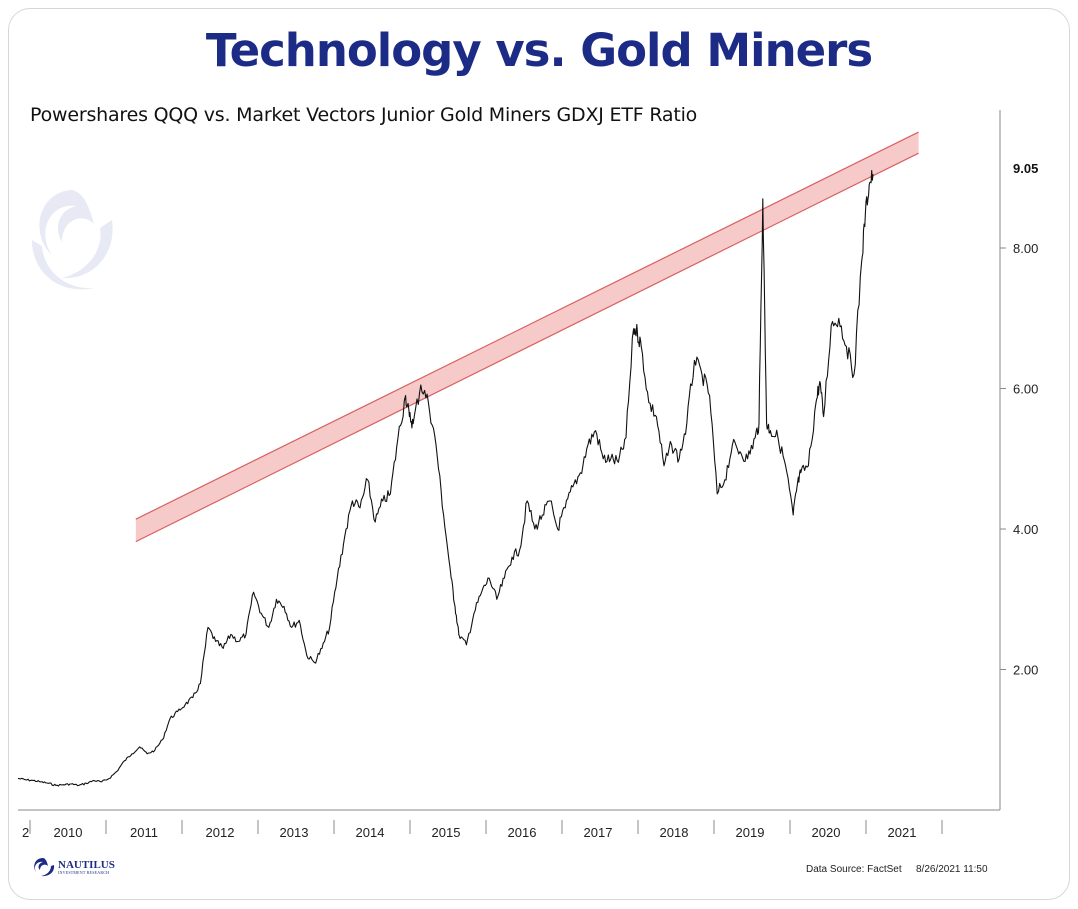  I want to click on nautilus-logo: NAUTILUS INVESTMENT RESEARCH, so click(72, 867).